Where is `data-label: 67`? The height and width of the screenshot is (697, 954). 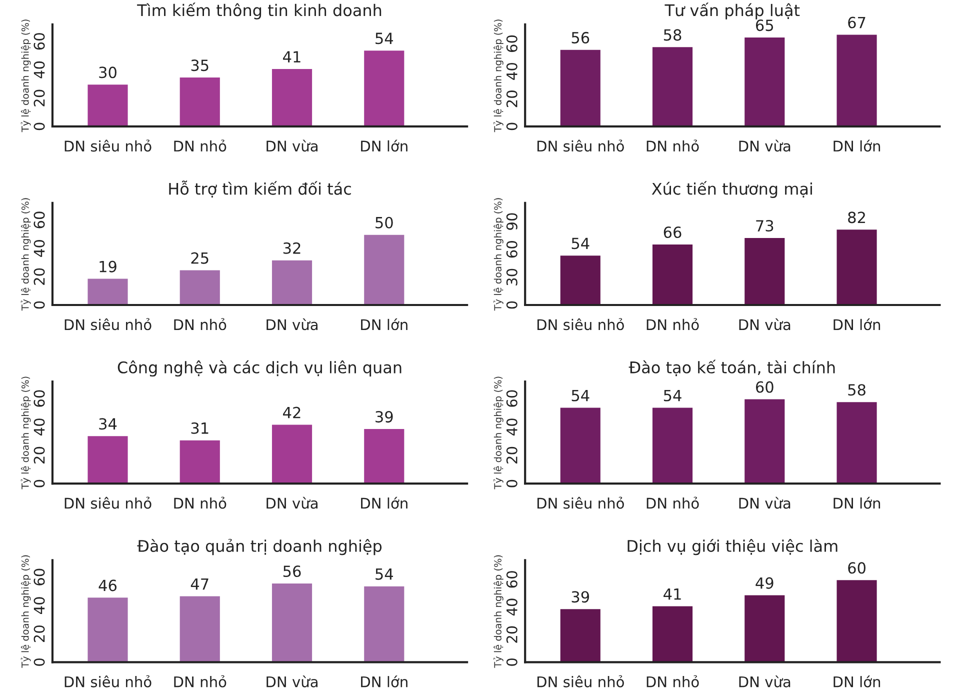 data-label: 67 is located at coordinates (857, 22).